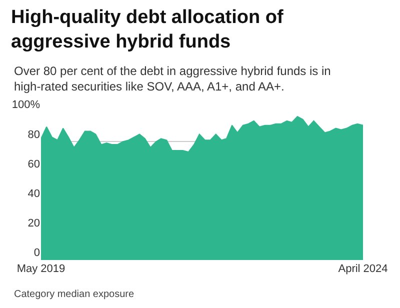  I want to click on y-tick-label: 20, so click(34, 224).